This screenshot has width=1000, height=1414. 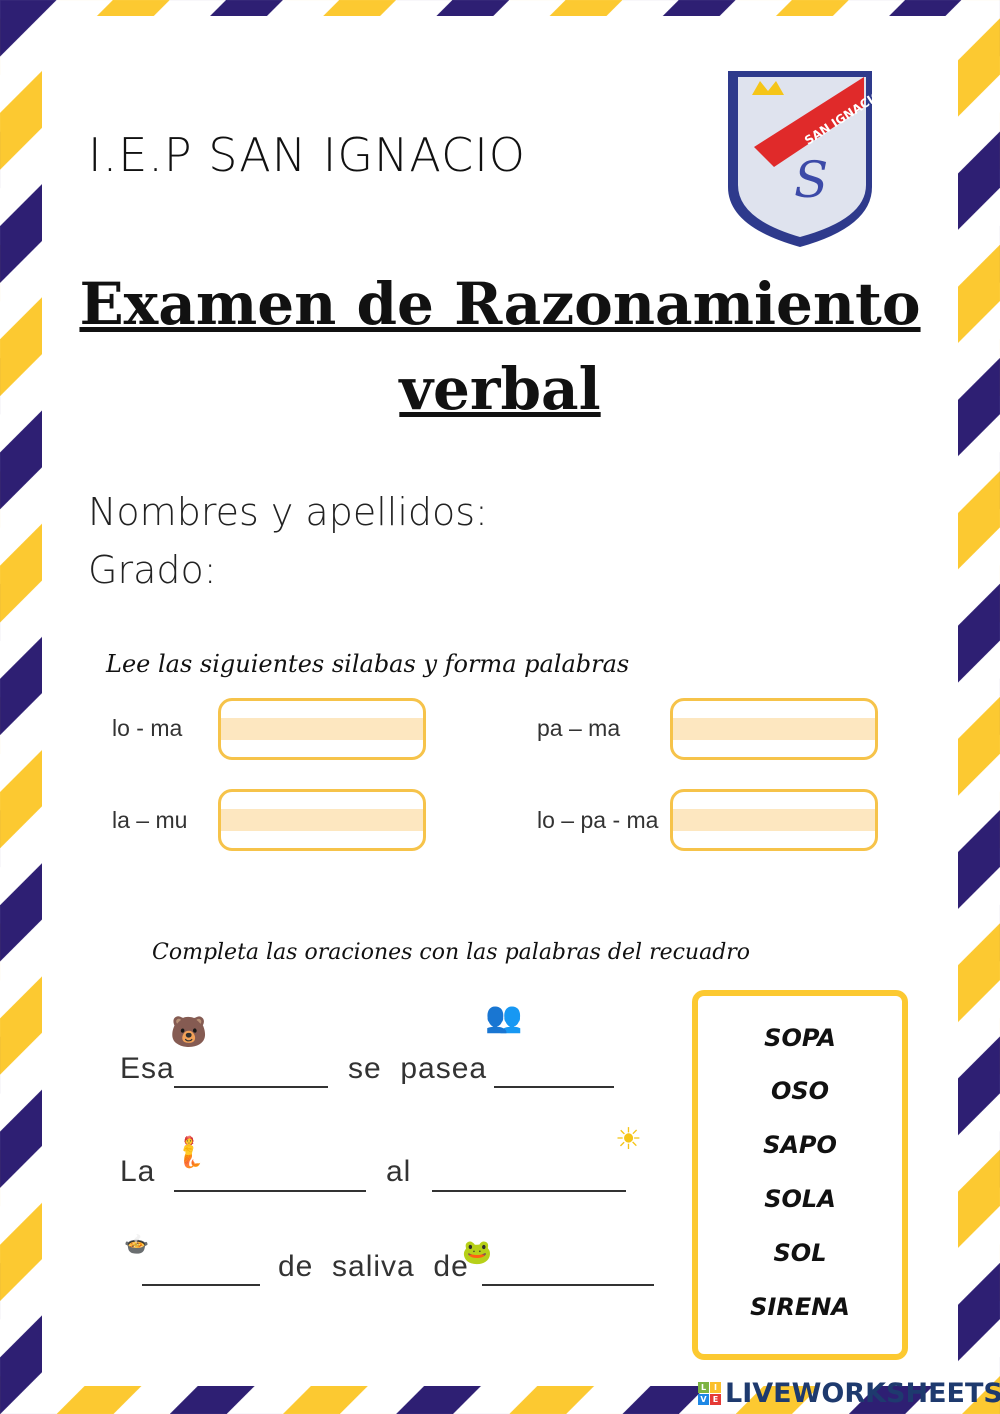 I want to click on badge-letter: E, so click(x=715, y=1399).